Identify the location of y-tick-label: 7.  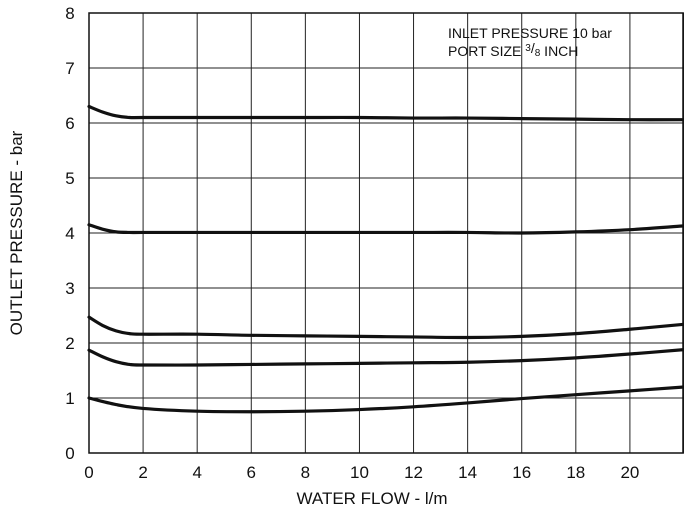
(69, 68).